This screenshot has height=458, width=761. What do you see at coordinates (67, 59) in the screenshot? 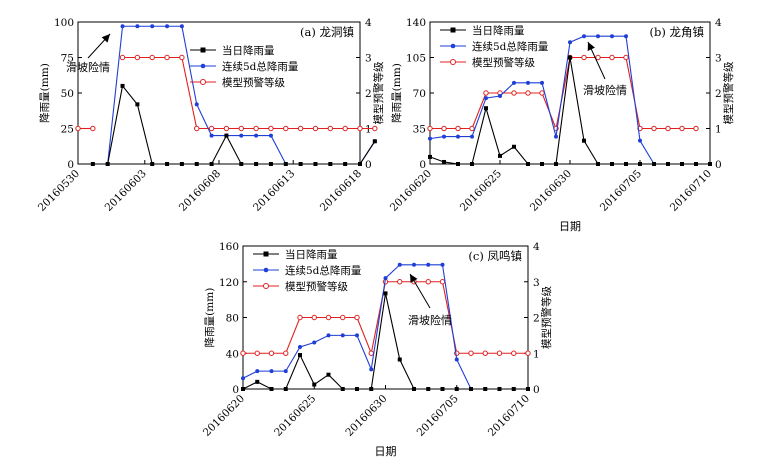
I see `y-tick-label: 75` at bounding box center [67, 59].